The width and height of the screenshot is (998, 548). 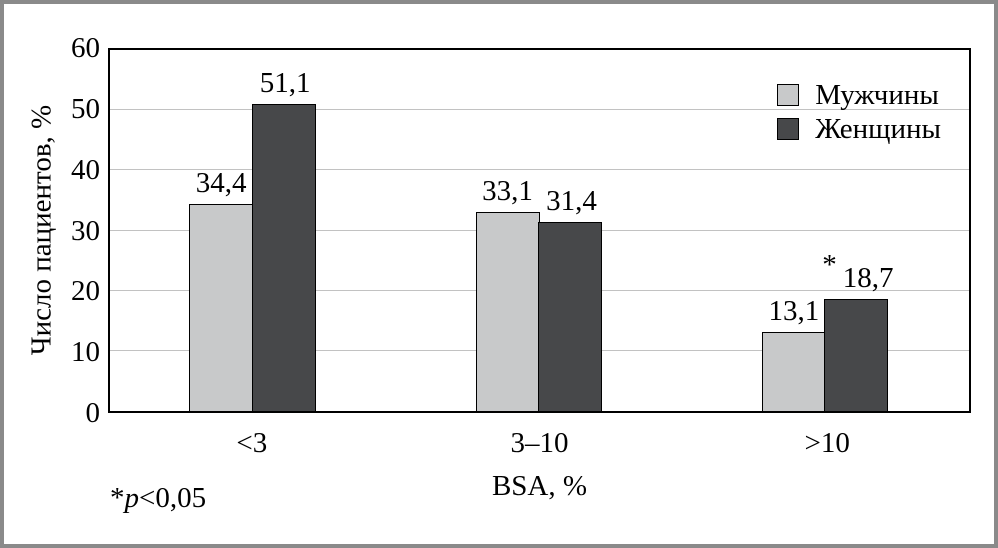 What do you see at coordinates (788, 95) in the screenshot?
I see `legend-swatch-men` at bounding box center [788, 95].